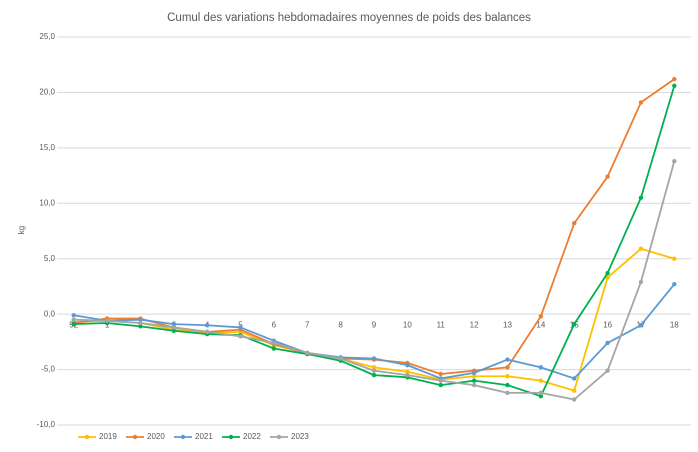 The height and width of the screenshot is (452, 698). I want to click on x-tick-label: 18, so click(674, 324).